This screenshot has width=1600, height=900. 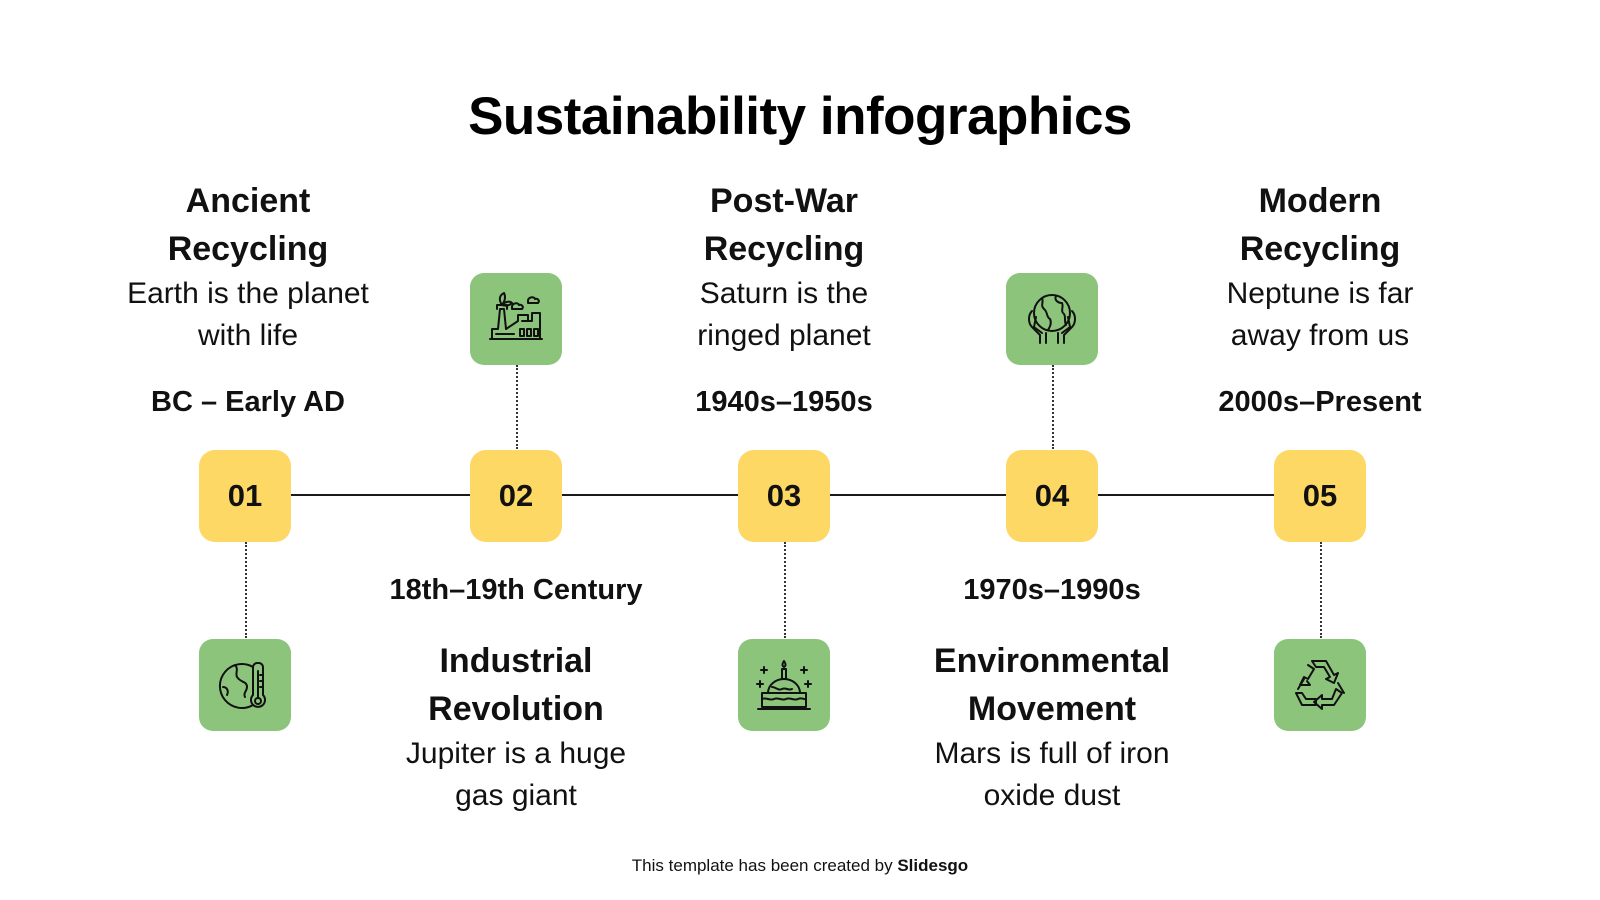 I want to click on recycle-icon, so click(x=1320, y=685).